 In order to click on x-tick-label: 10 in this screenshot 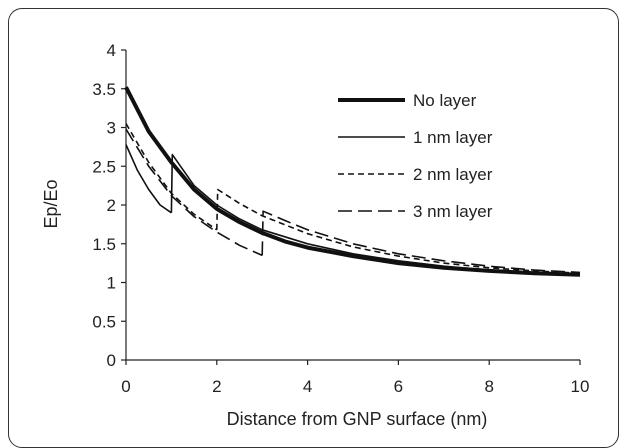, I will do `click(580, 386)`.